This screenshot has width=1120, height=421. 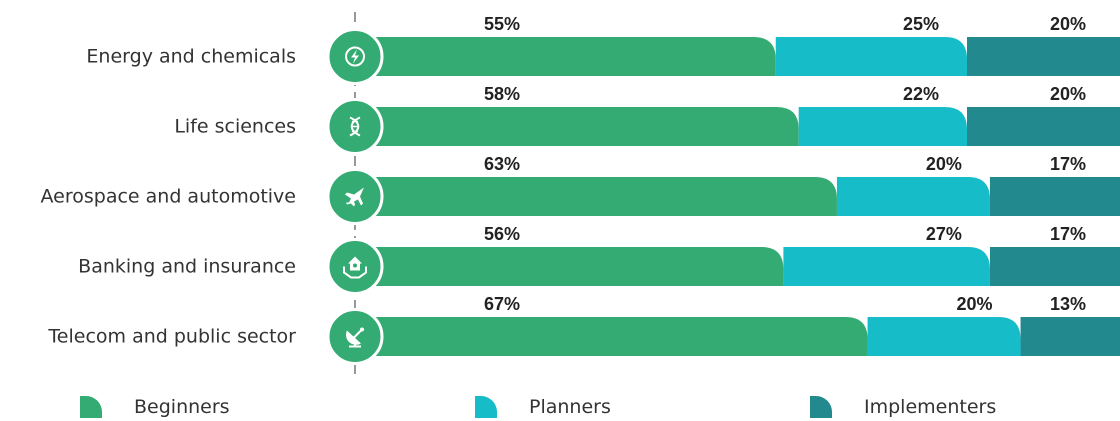 I want to click on value-label-beginners: 63%, so click(x=502, y=164).